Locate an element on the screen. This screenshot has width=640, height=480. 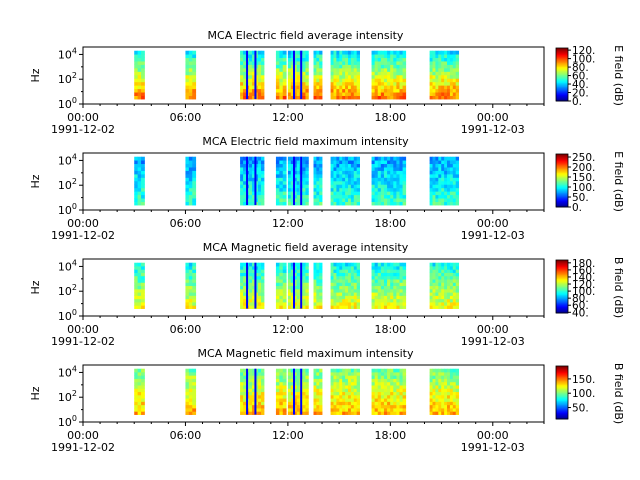
x-tick-label: 06:00 is located at coordinates (186, 223).